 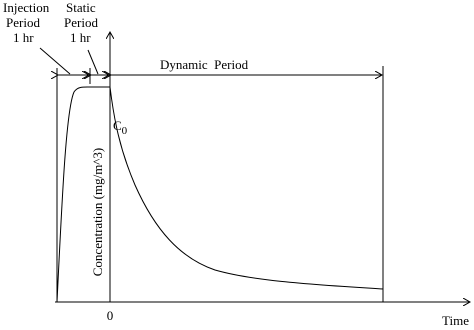 I want to click on c0-sub: 0, so click(x=125, y=131).